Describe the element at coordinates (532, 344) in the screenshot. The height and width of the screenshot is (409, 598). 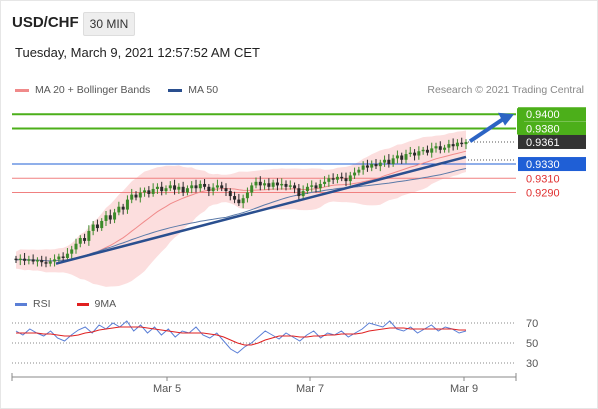
I see `rsi-tick-label: 50` at that location.